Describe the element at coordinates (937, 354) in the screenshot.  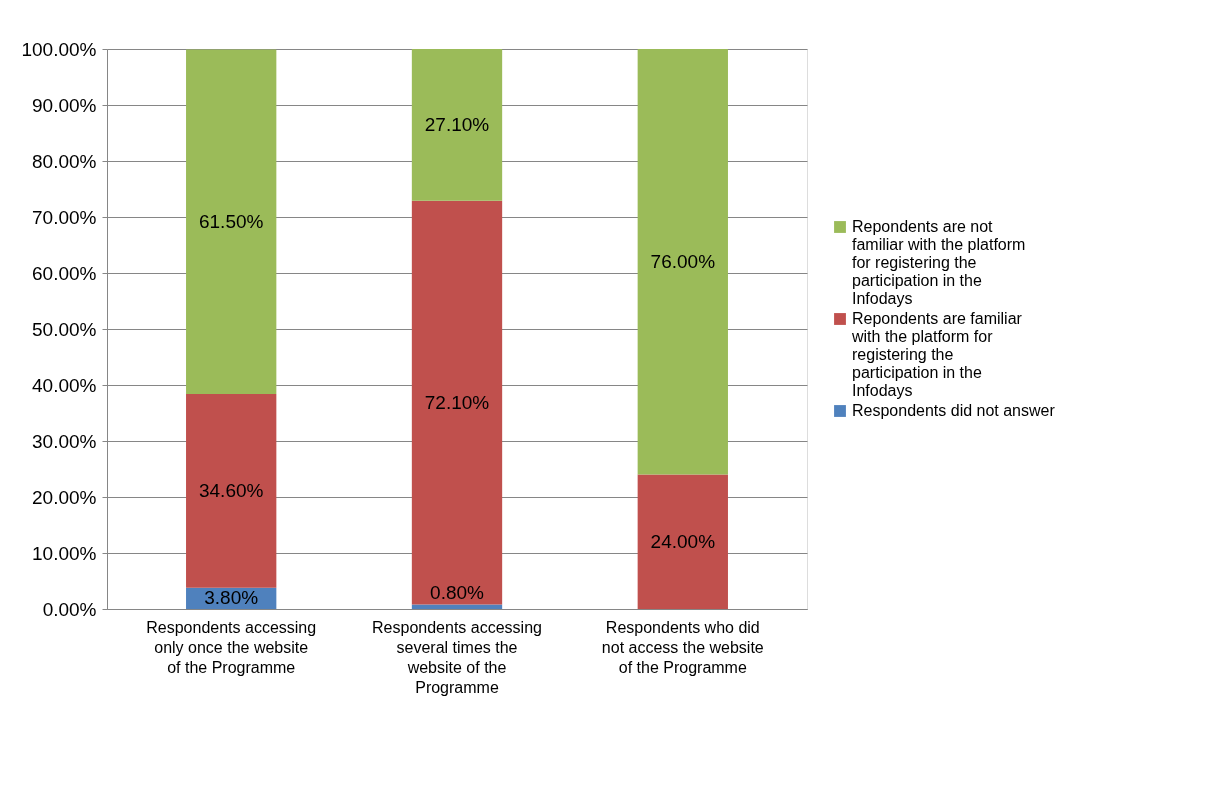
I see `legend-label: Repondents are familiar with the platform for registering the participation in the Infodays` at that location.